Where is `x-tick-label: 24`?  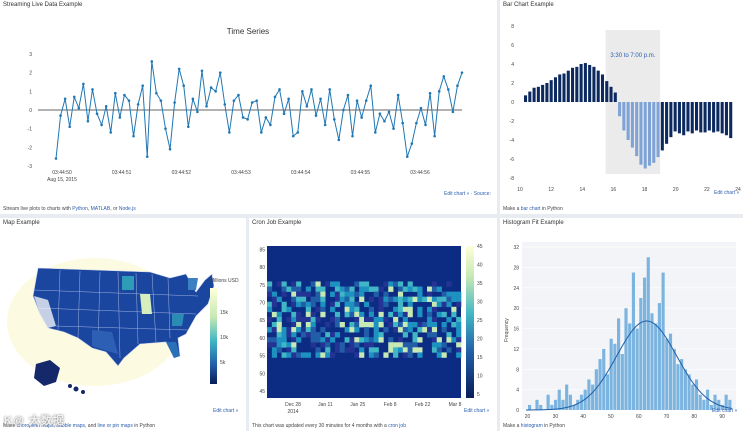 x-tick-label: 24 is located at coordinates (738, 190).